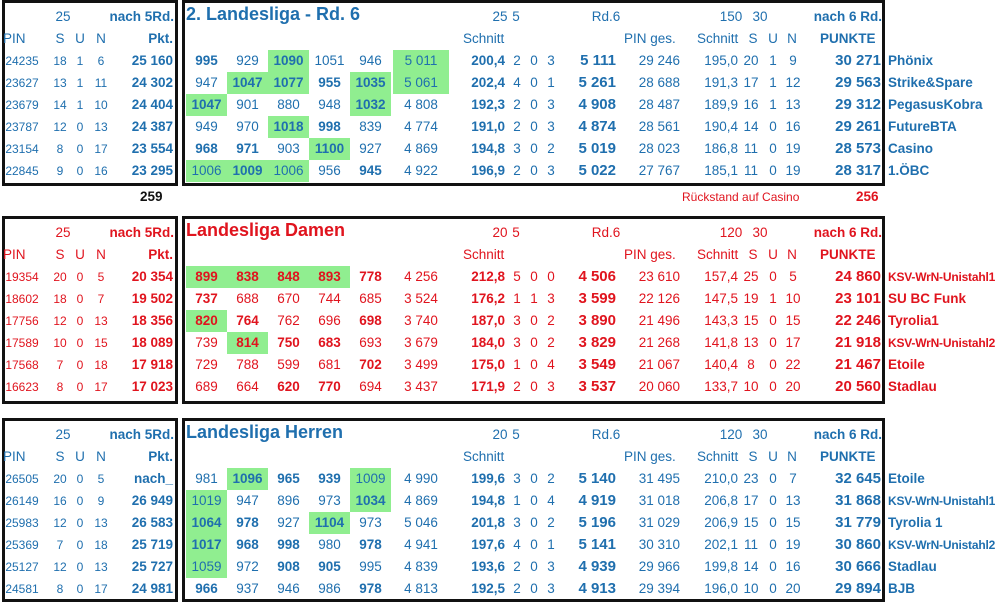 This screenshot has height=602, width=1001. Describe the element at coordinates (721, 60) in the screenshot. I see `total-average: 195,0` at that location.